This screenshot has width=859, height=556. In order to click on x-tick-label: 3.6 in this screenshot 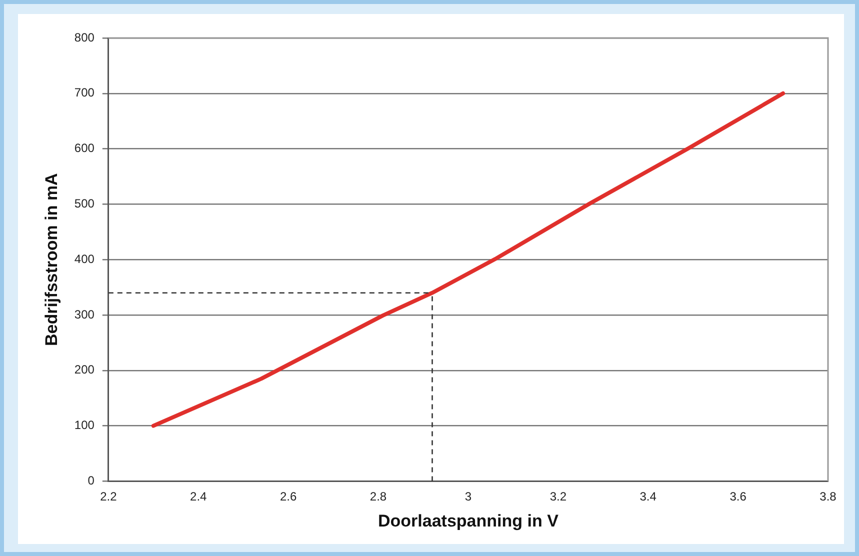, I will do `click(738, 497)`.